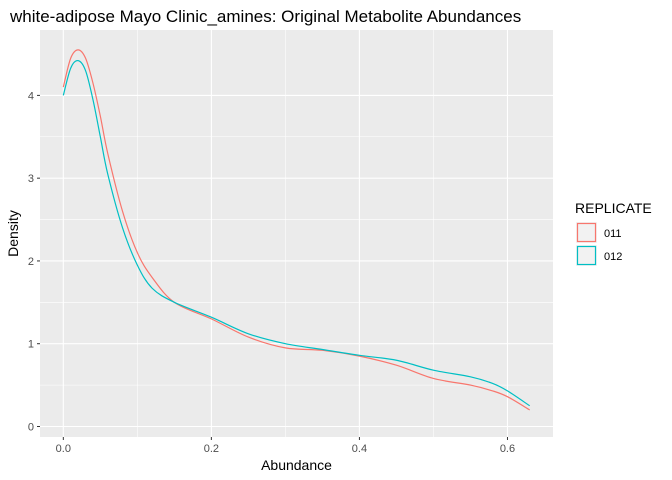 Image resolution: width=672 pixels, height=480 pixels. I want to click on x-axis-ticks: 0.0 0.2 0.4 0.6, so click(285, 446).